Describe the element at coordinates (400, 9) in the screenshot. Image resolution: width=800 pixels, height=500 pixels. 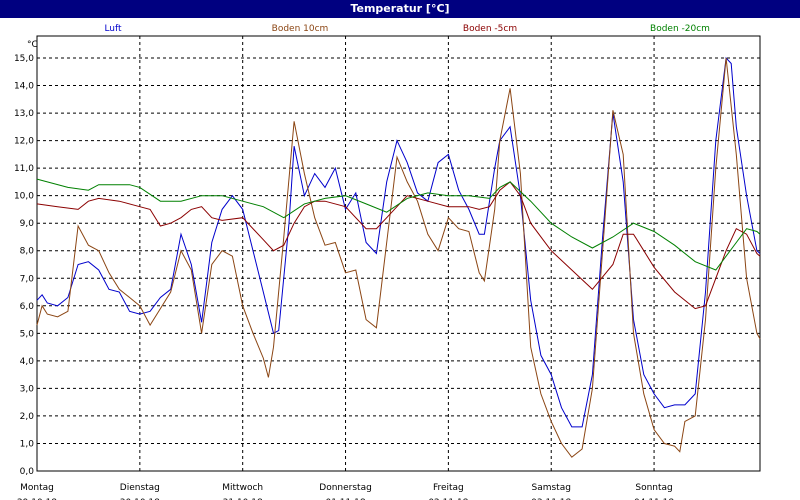
I see `window-title: Temperatur [°C]` at that location.